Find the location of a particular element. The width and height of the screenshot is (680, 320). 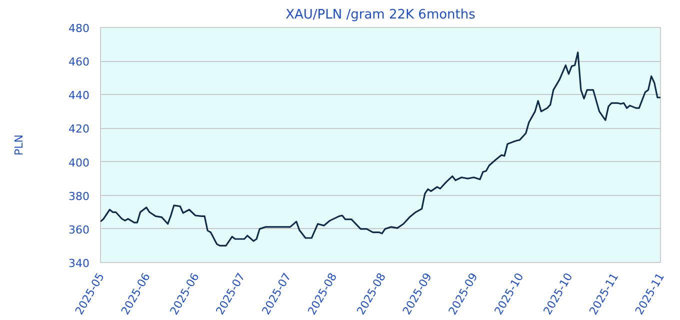

y-tick-label: 480 is located at coordinates (79, 28).